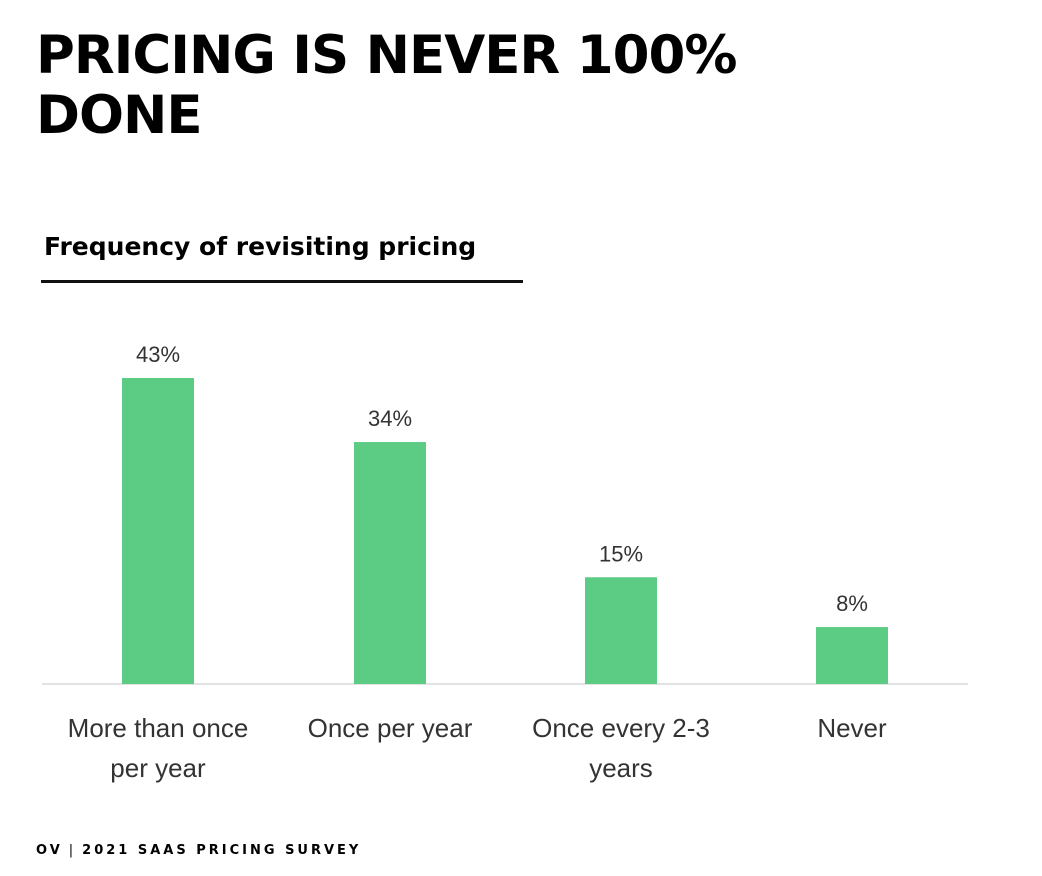 The image size is (1042, 876). What do you see at coordinates (158, 768) in the screenshot?
I see `category-label-0-line-1: per year` at bounding box center [158, 768].